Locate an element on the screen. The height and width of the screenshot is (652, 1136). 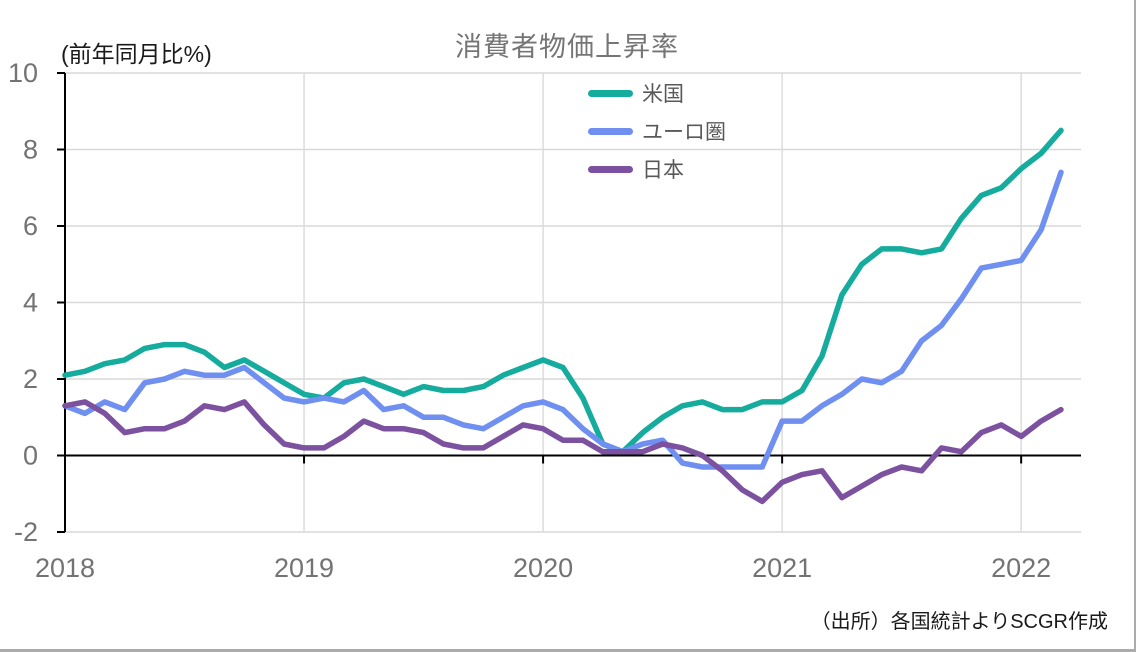
legend-item-0: 米国 is located at coordinates (657, 93).